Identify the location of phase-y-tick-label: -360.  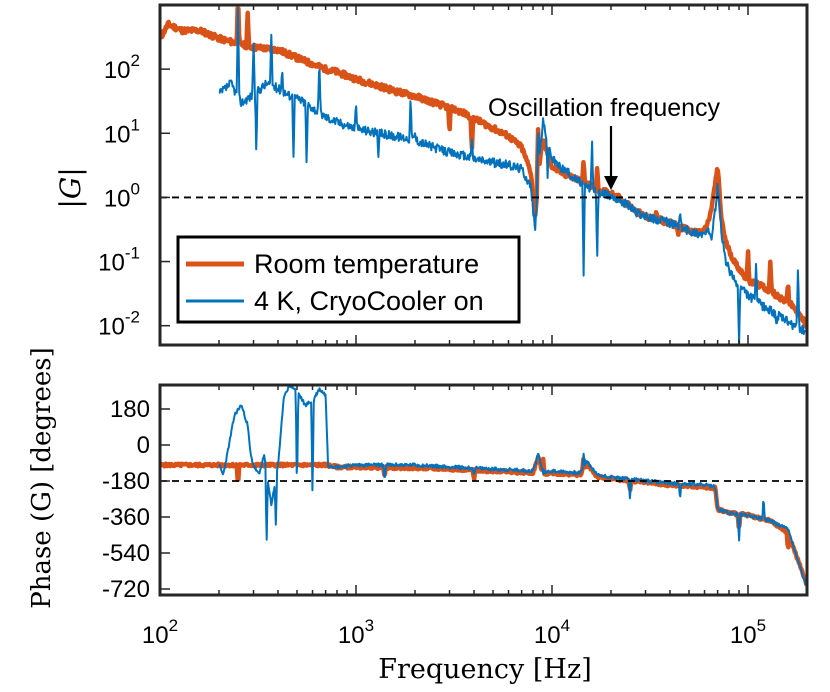
(126, 517).